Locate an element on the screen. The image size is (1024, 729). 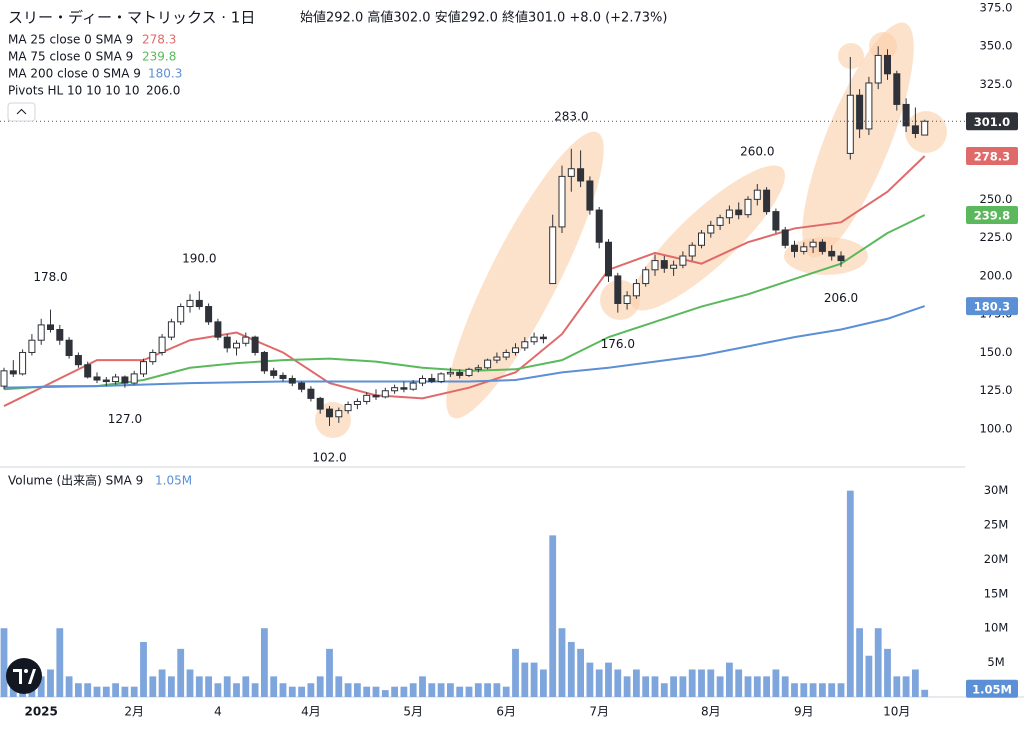
y-tick-label: 225.0 is located at coordinates (996, 237).